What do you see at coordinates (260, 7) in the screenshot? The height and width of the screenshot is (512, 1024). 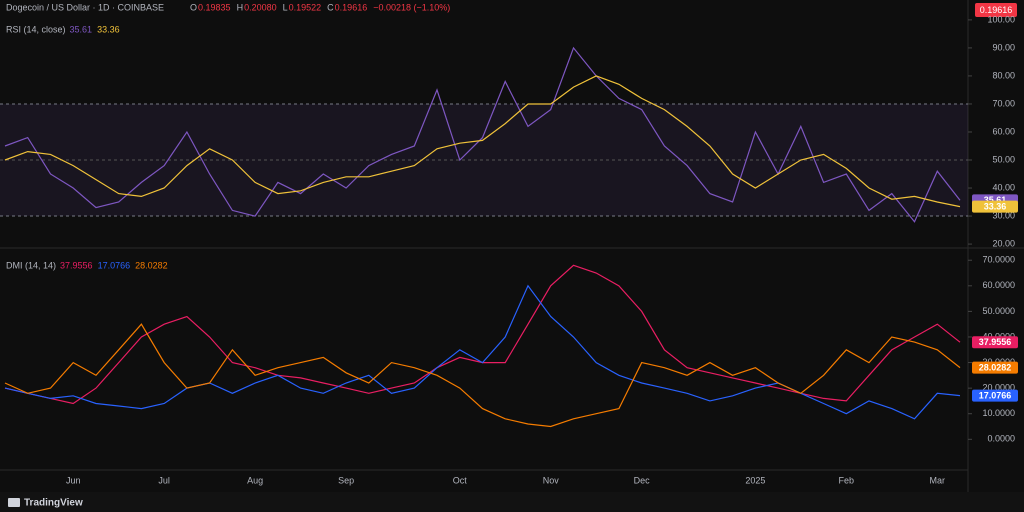 I see `ohlc-value: 0.20080` at bounding box center [260, 7].